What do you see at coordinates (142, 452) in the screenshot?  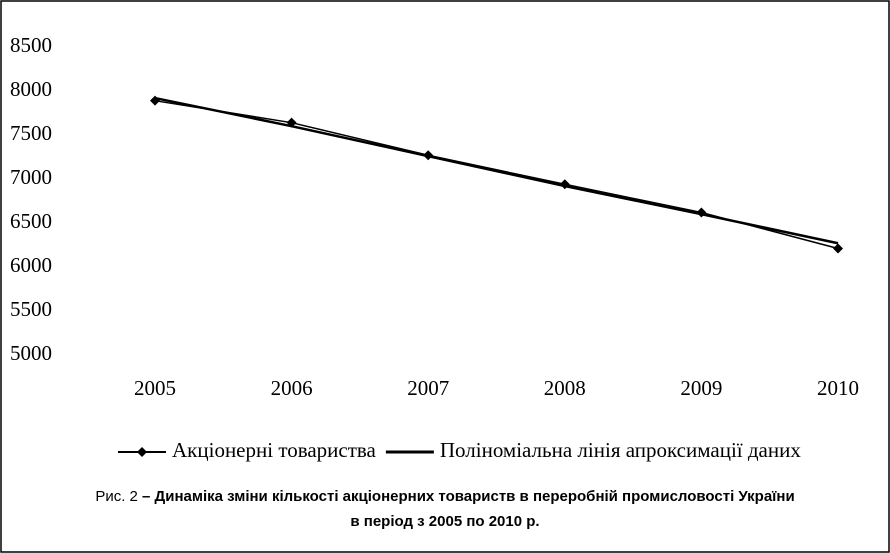 I see `legend-marker` at bounding box center [142, 452].